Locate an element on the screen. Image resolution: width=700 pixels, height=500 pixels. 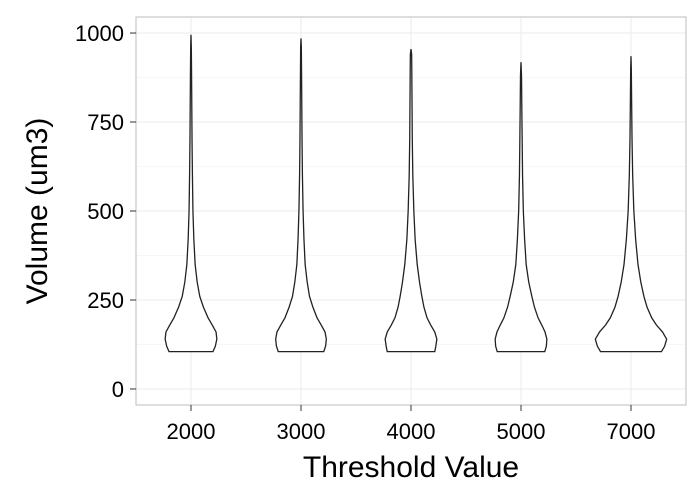
y-tick-label: 250 is located at coordinates (105, 300).